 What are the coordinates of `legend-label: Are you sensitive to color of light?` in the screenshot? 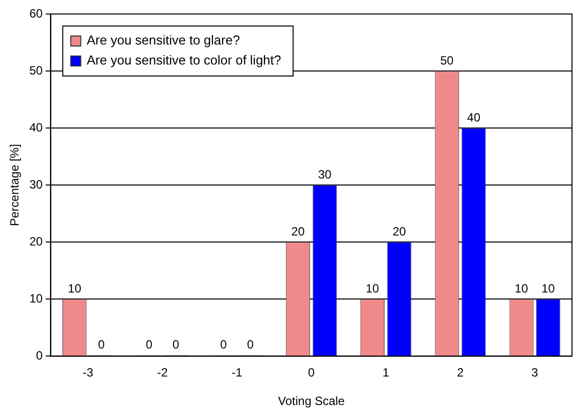 It's located at (184, 60).